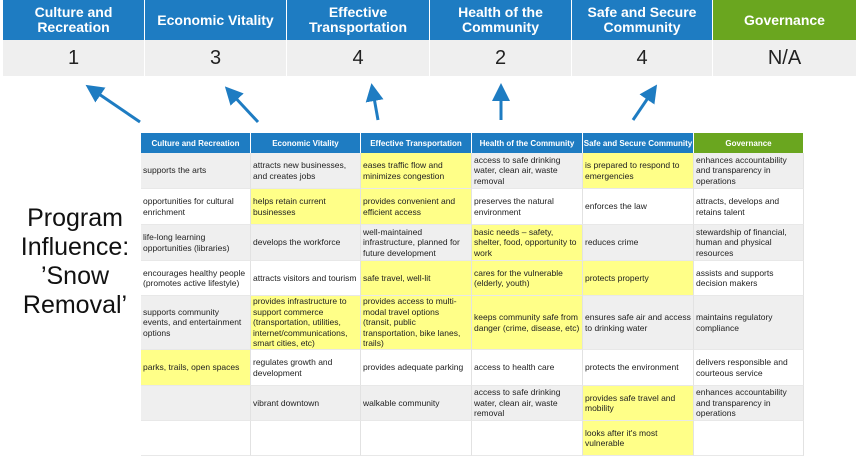 This screenshot has width=859, height=465. Describe the element at coordinates (74, 20) in the screenshot. I see `summary-header: Culture and Recreation` at that location.